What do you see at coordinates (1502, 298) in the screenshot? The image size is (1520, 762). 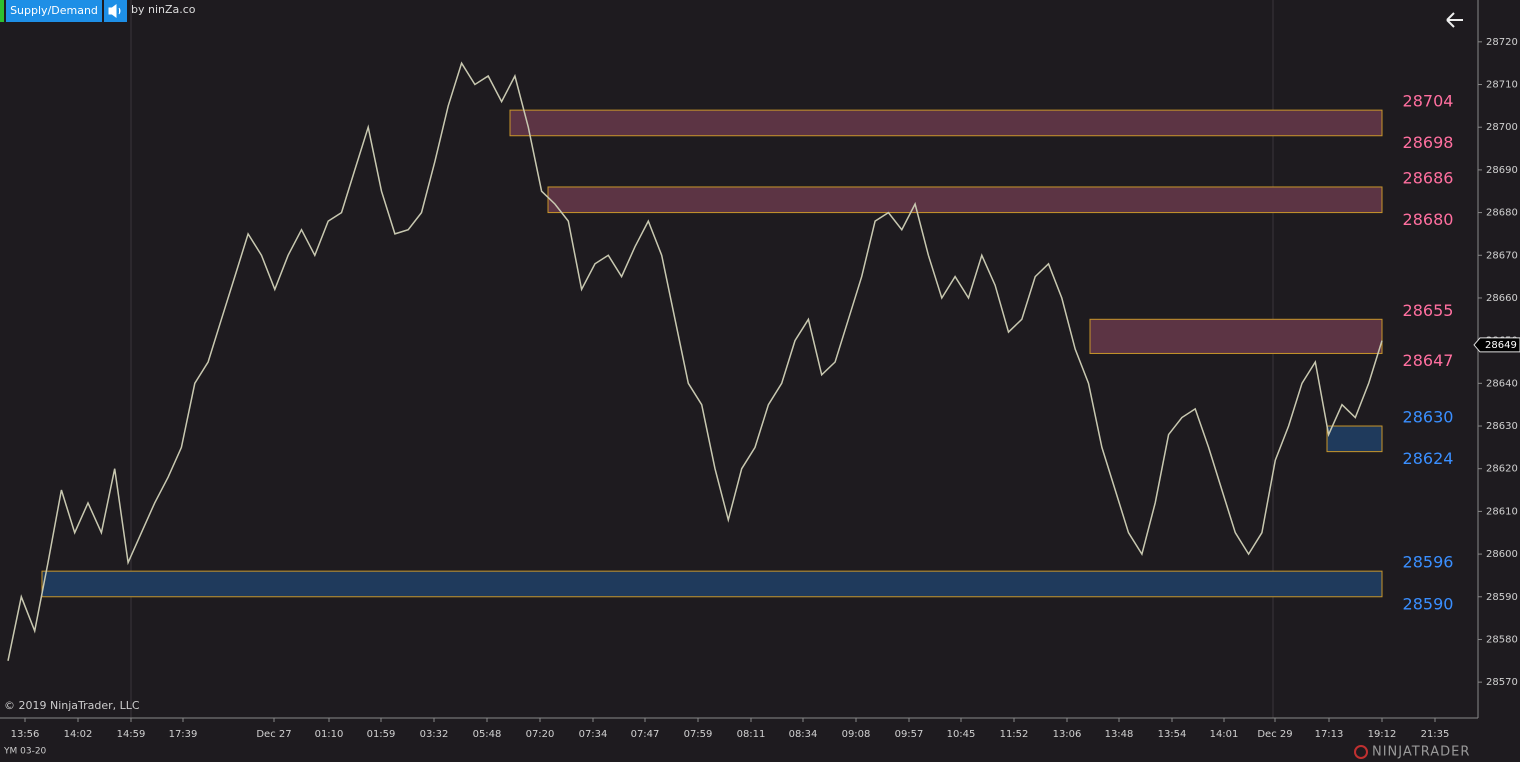 I see `y-tick-label: 28660` at bounding box center [1502, 298].